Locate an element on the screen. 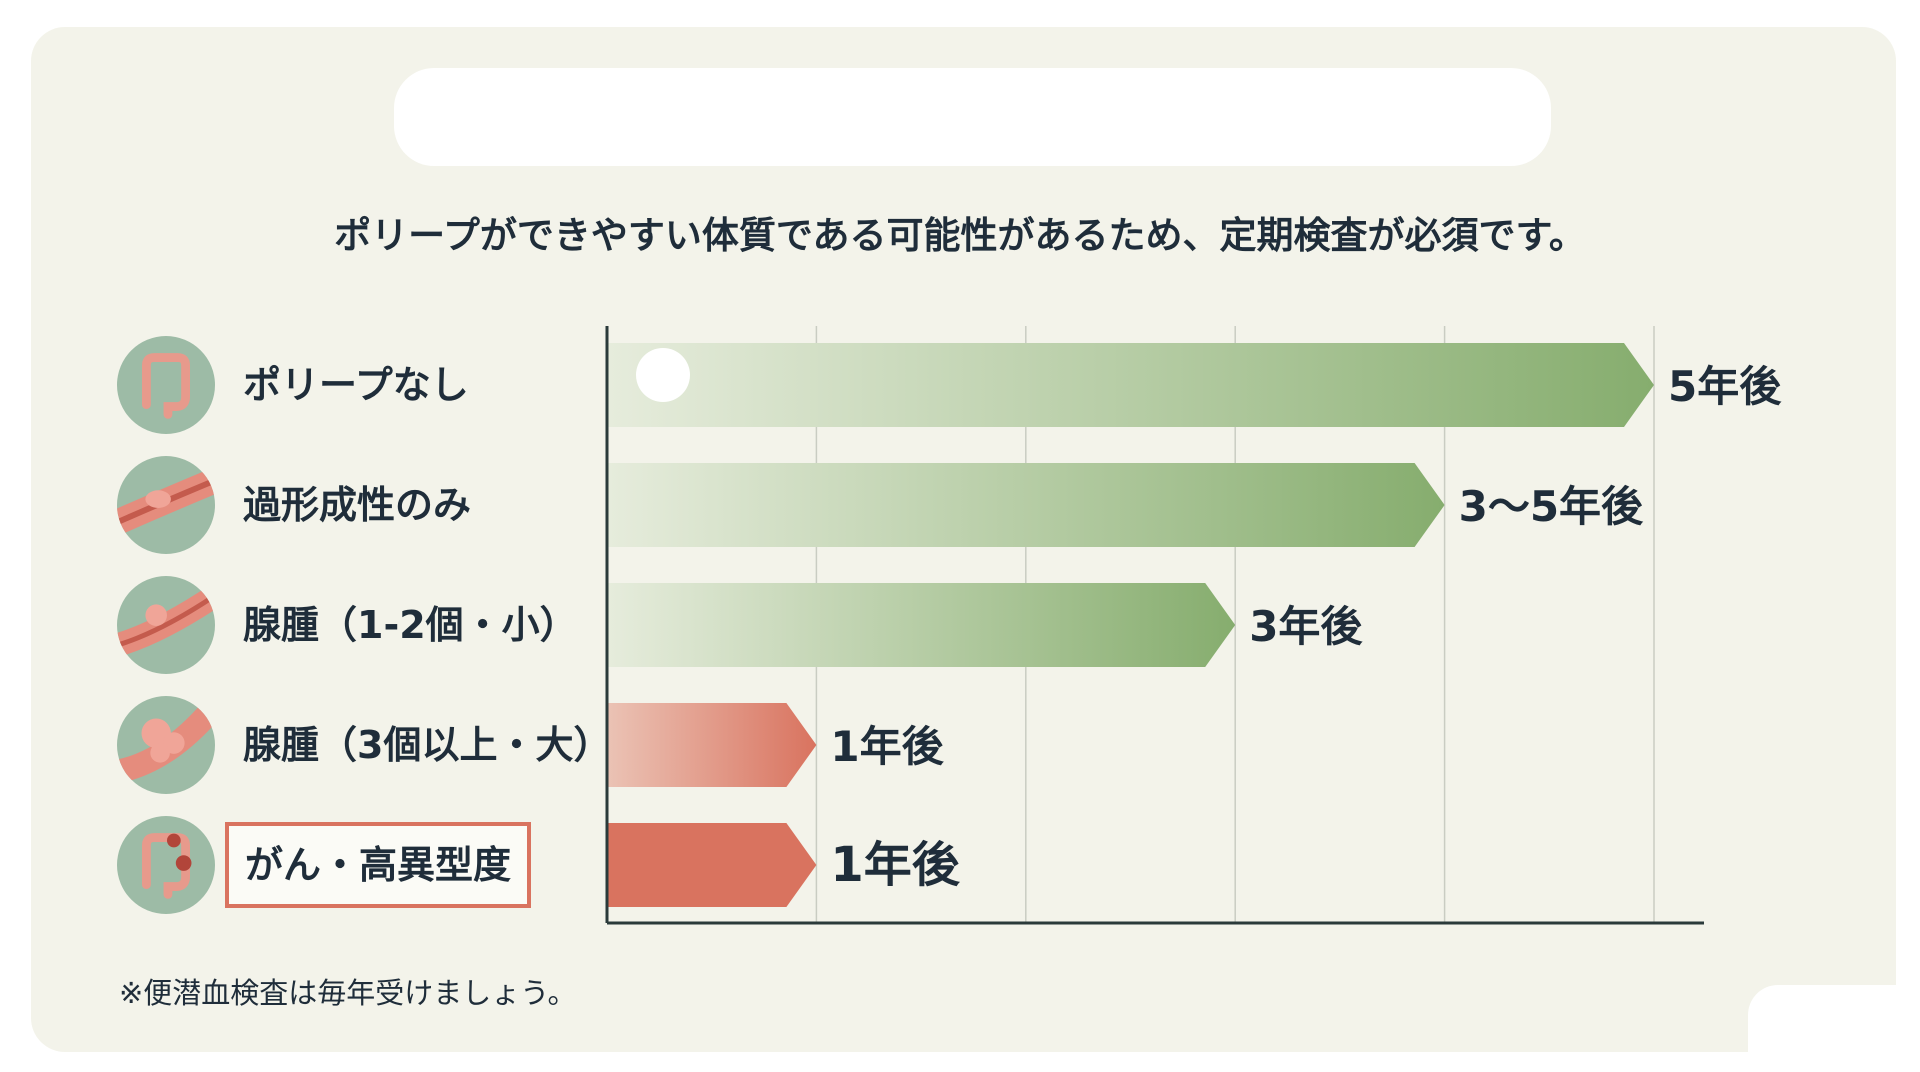 The image size is (1920, 1072). large-adenoma-icon is located at coordinates (166, 745).